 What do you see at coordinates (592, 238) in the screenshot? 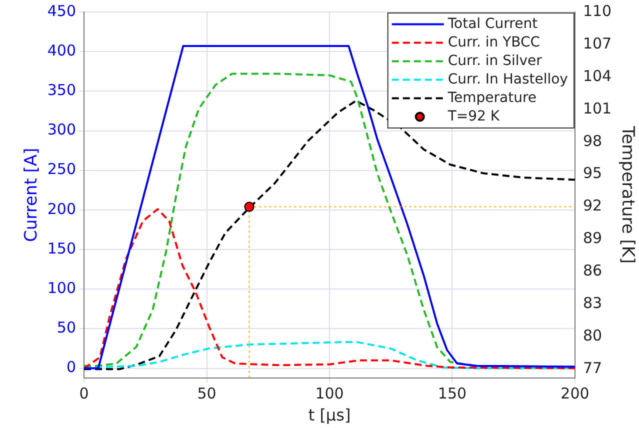
I see `y2-tick-label: 89` at bounding box center [592, 238].